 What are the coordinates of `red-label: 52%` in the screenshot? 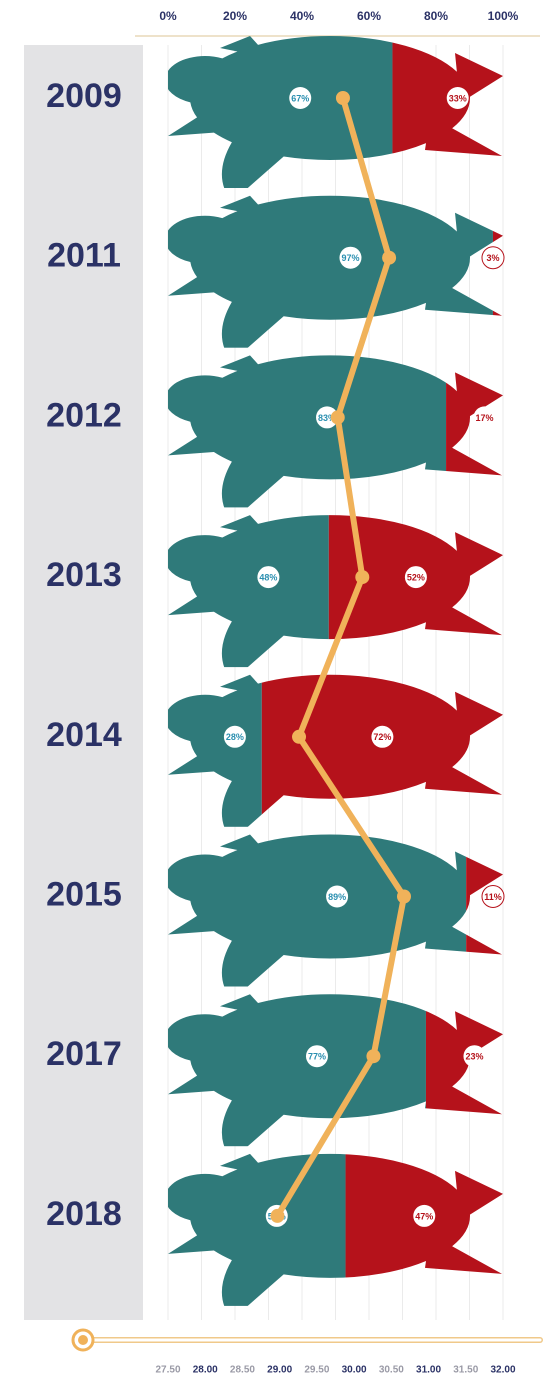 It's located at (416, 577).